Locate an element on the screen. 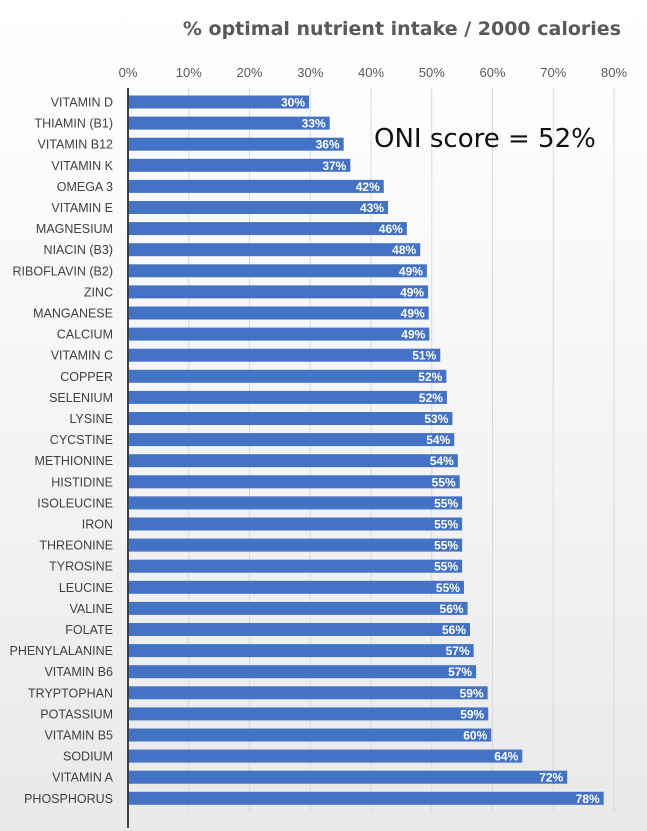 The image size is (647, 831). data-label: 37% is located at coordinates (334, 166).